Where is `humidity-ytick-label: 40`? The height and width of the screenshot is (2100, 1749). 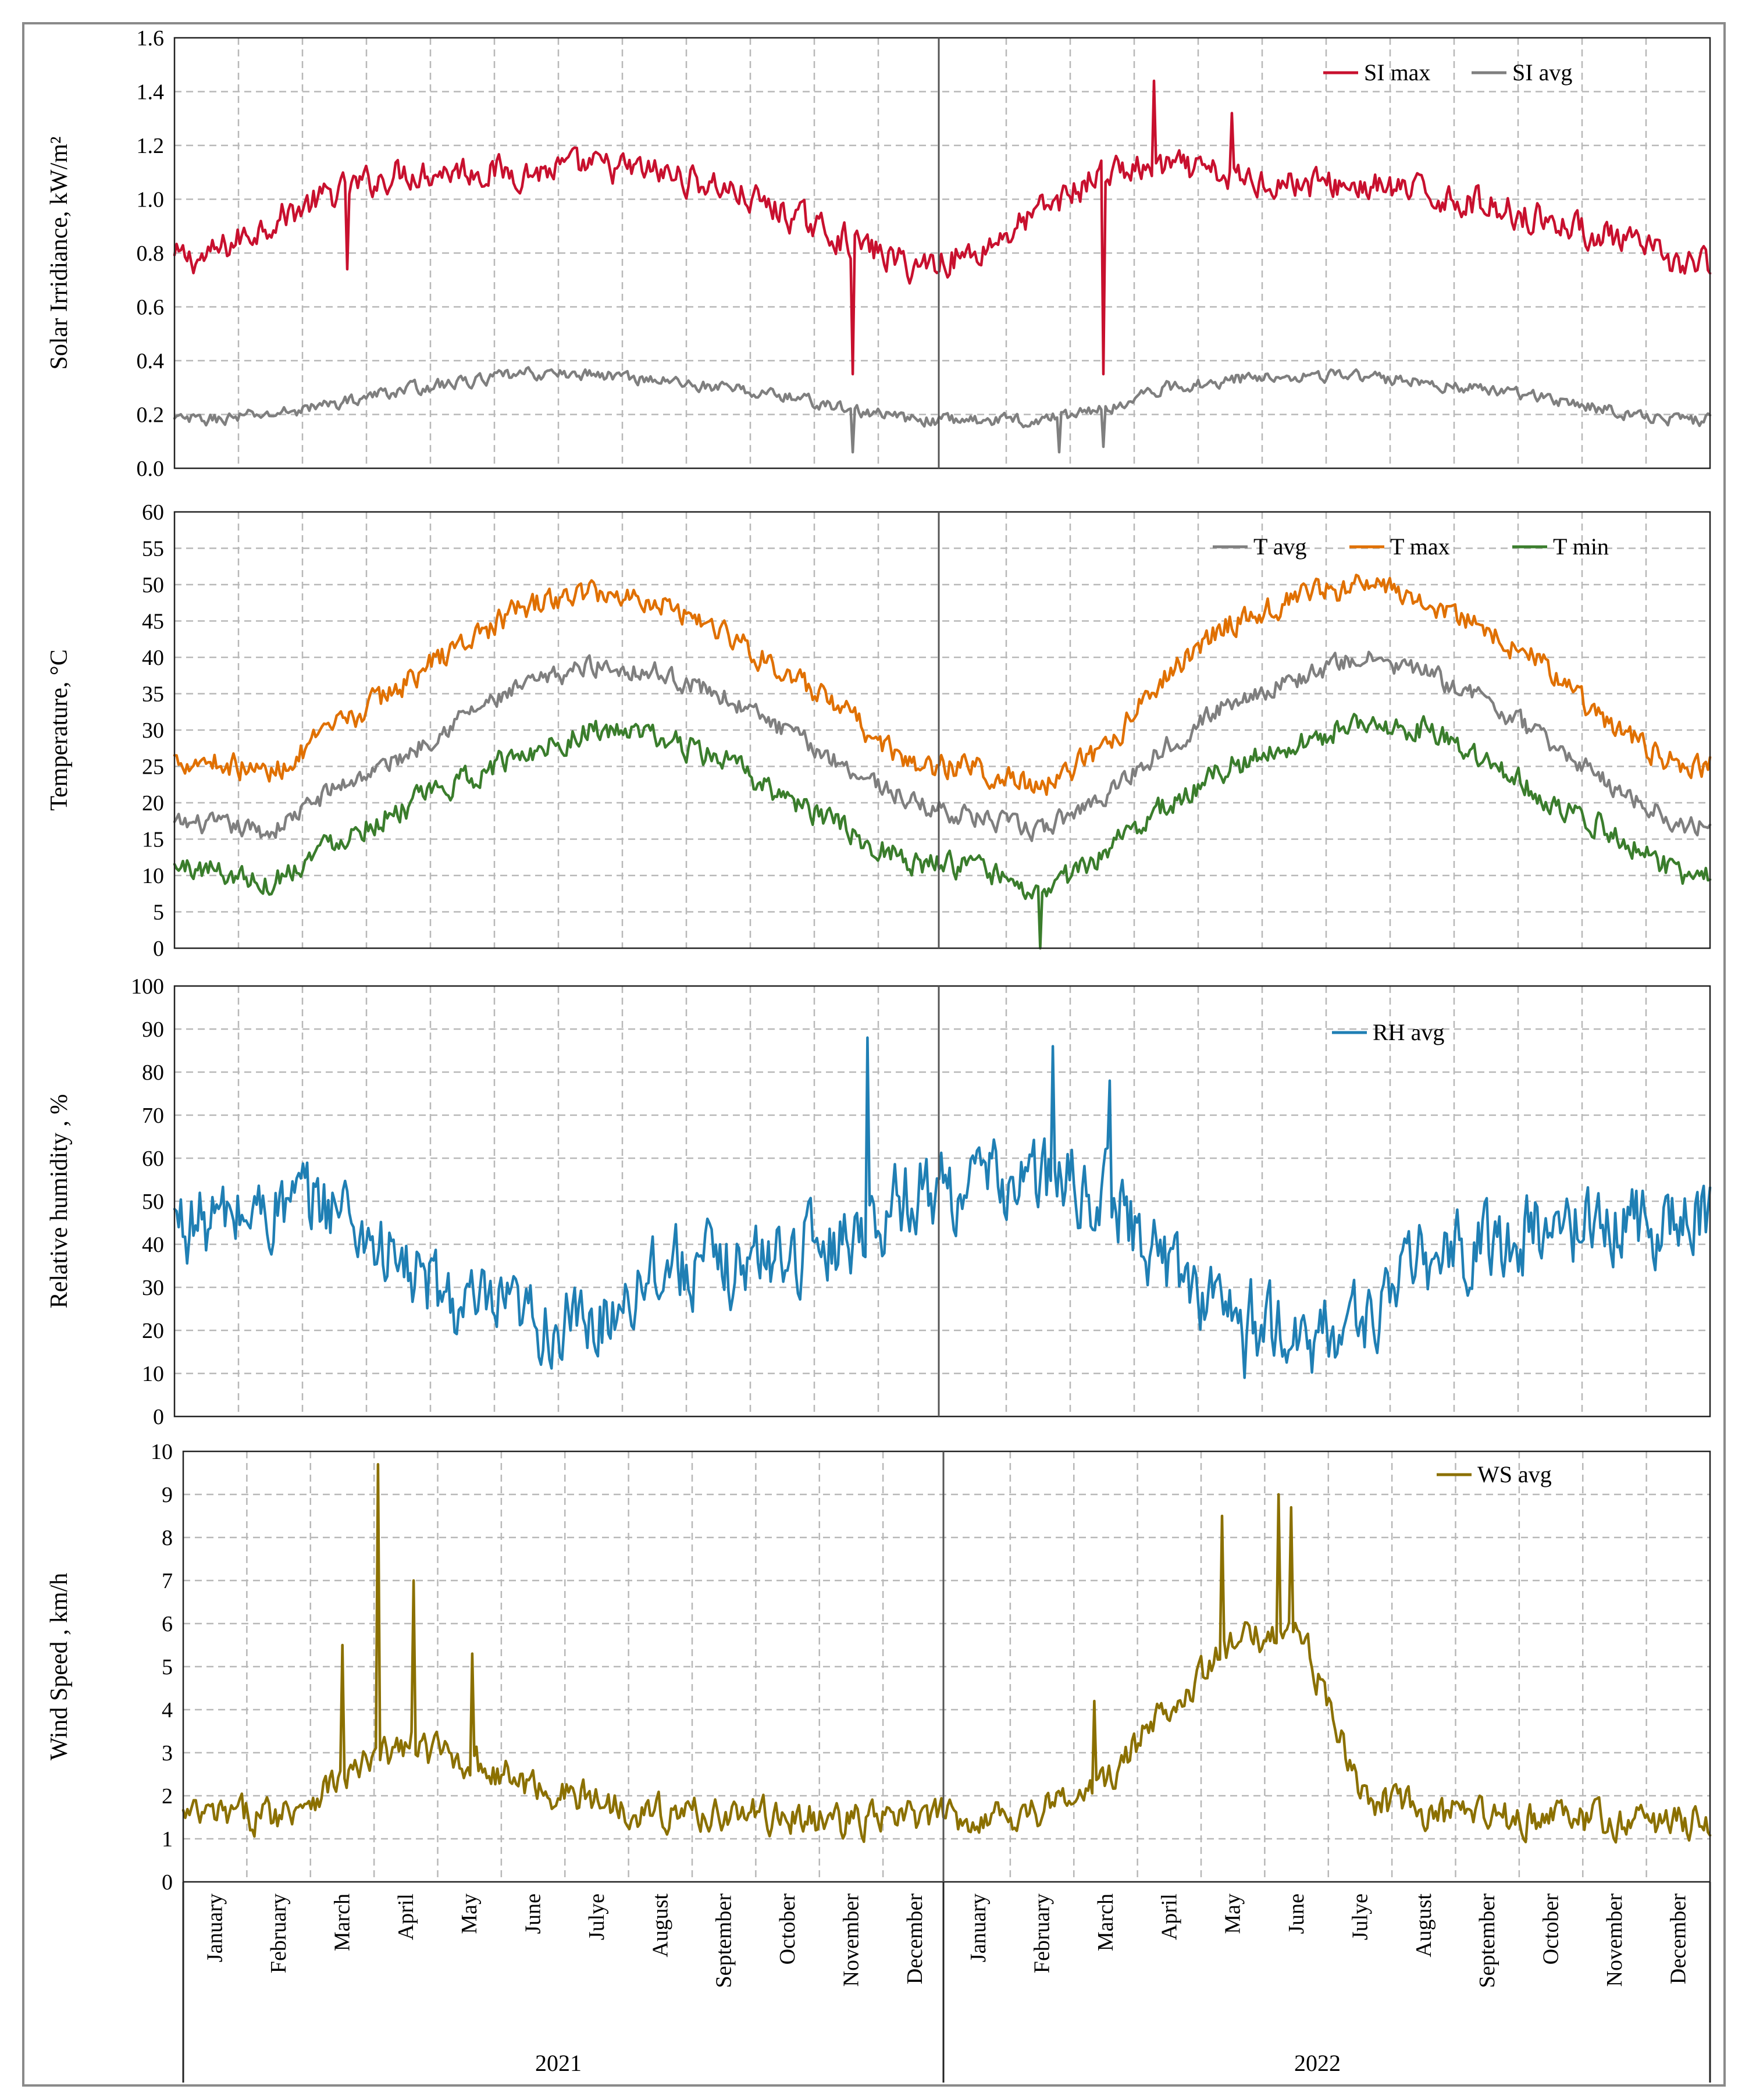
humidity-ytick-label: 40 is located at coordinates (153, 1245).